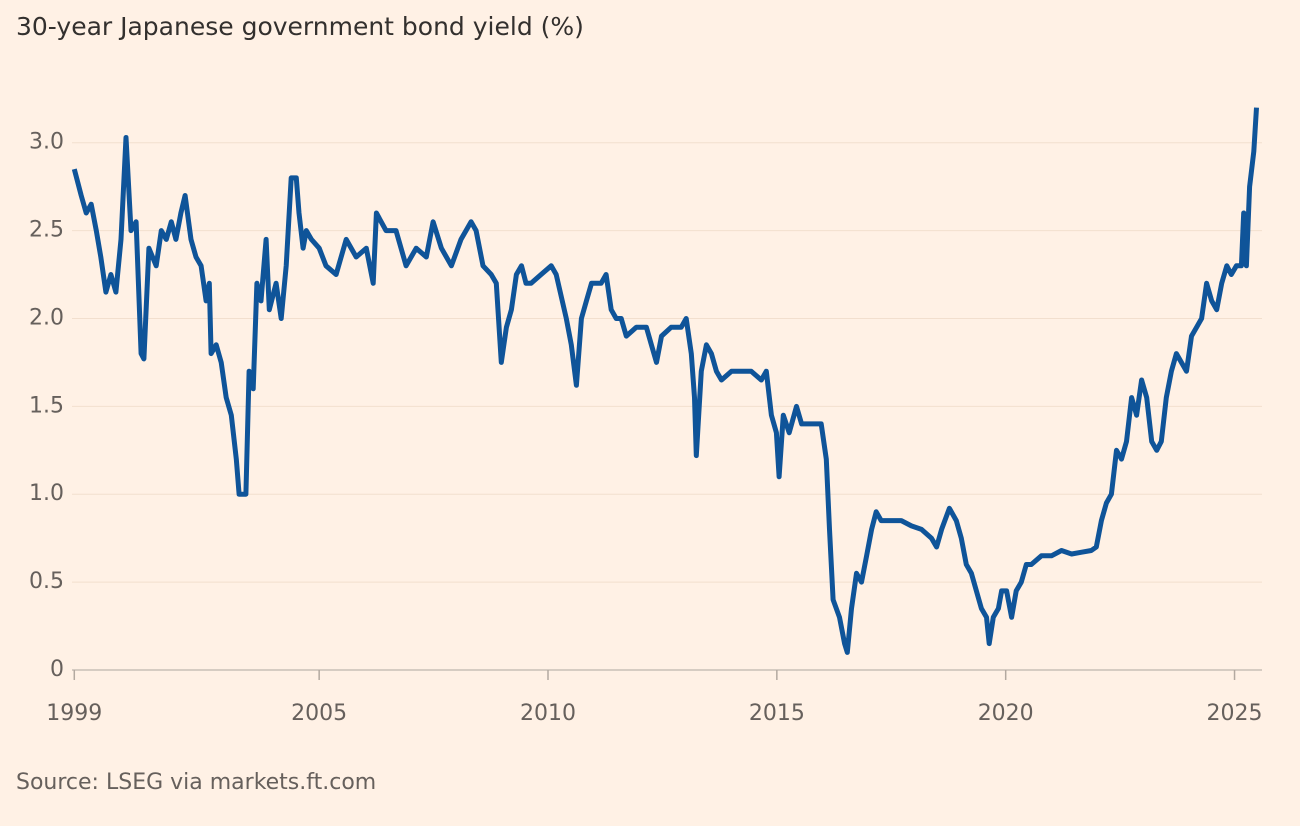 The height and width of the screenshot is (826, 1300). What do you see at coordinates (74, 713) in the screenshot?
I see `x-tick-label: 1999` at bounding box center [74, 713].